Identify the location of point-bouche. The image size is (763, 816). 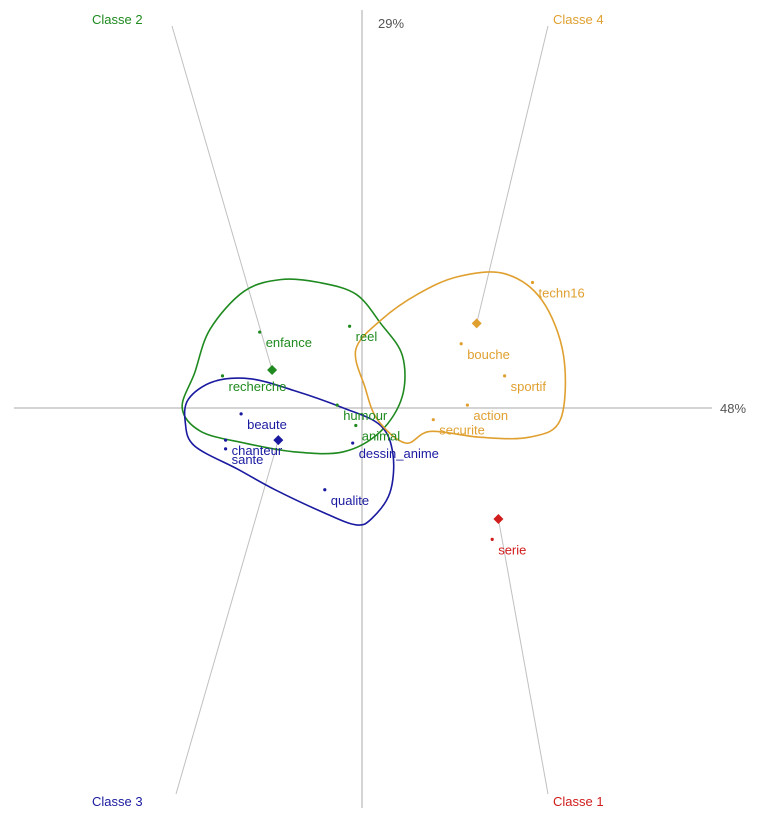
(461, 344).